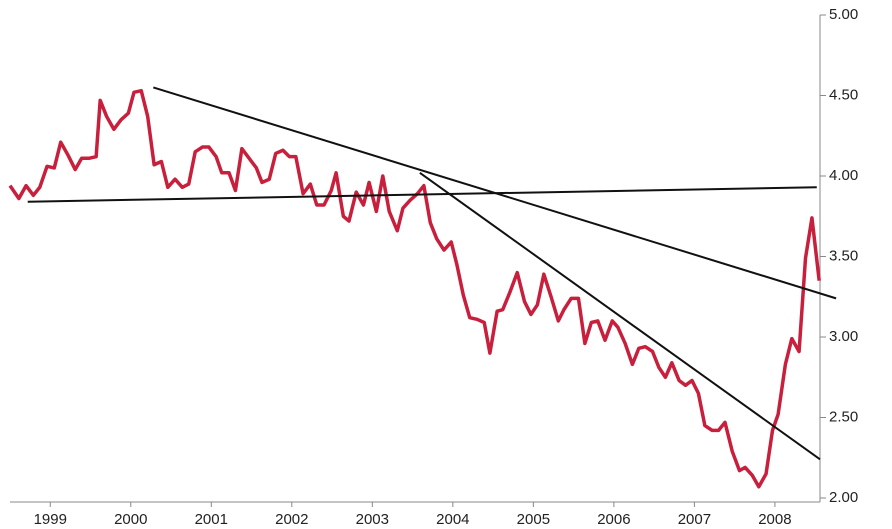 This screenshot has width=892, height=529. I want to click on x-tick-label: 2002, so click(291, 519).